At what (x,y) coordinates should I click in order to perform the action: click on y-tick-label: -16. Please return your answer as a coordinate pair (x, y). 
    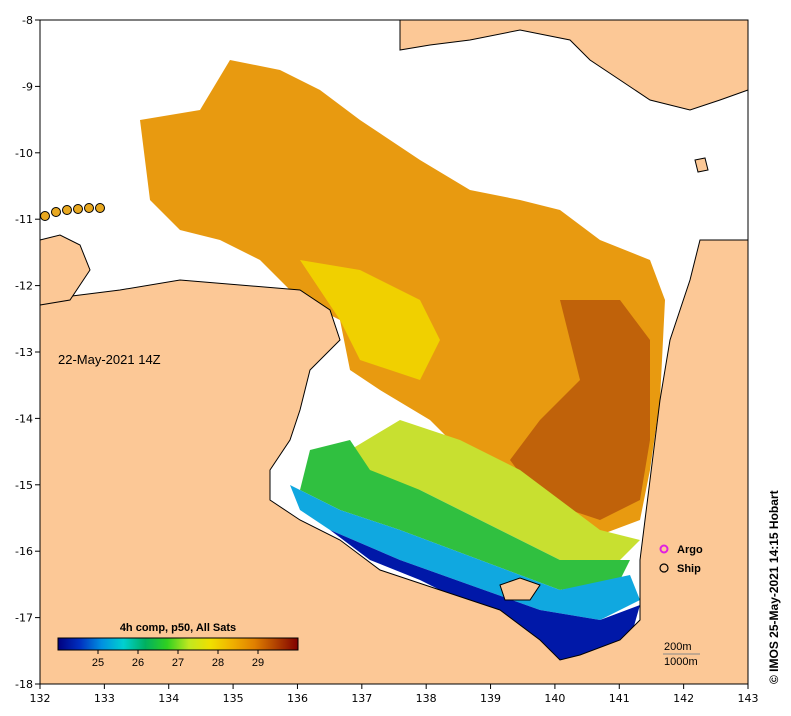
    Looking at the image, I should click on (24, 551).